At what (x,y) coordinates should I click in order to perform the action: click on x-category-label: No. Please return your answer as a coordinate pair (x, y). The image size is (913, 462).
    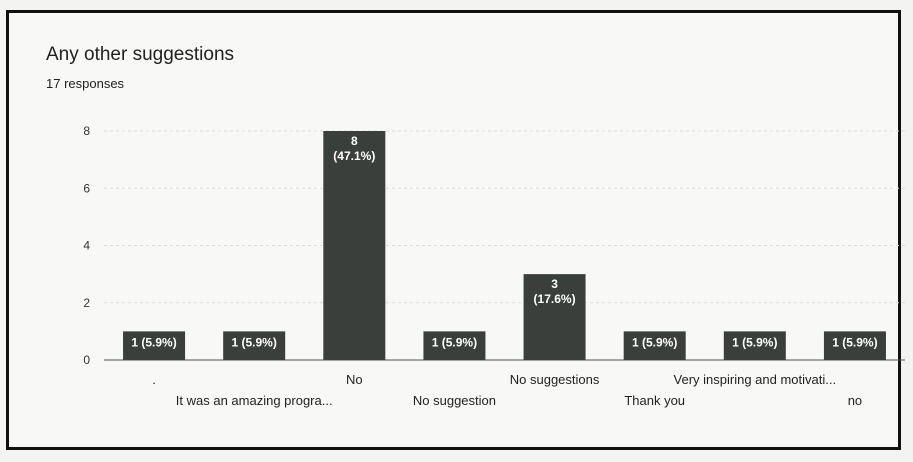
    Looking at the image, I should click on (354, 379).